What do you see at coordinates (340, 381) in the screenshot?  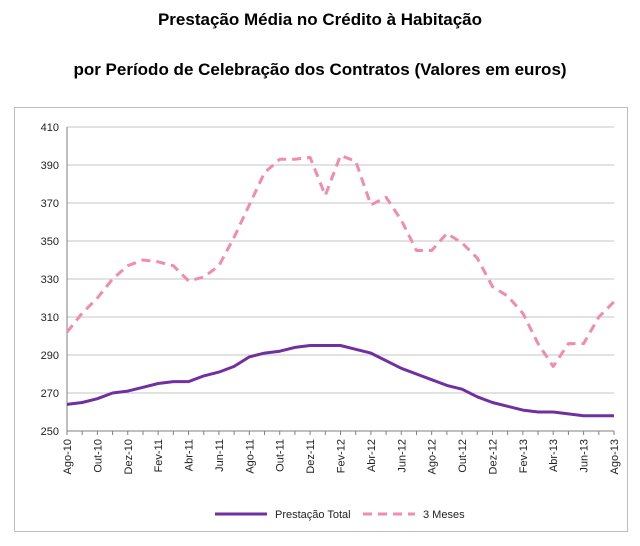 I see `series-line-prestacao-total` at bounding box center [340, 381].